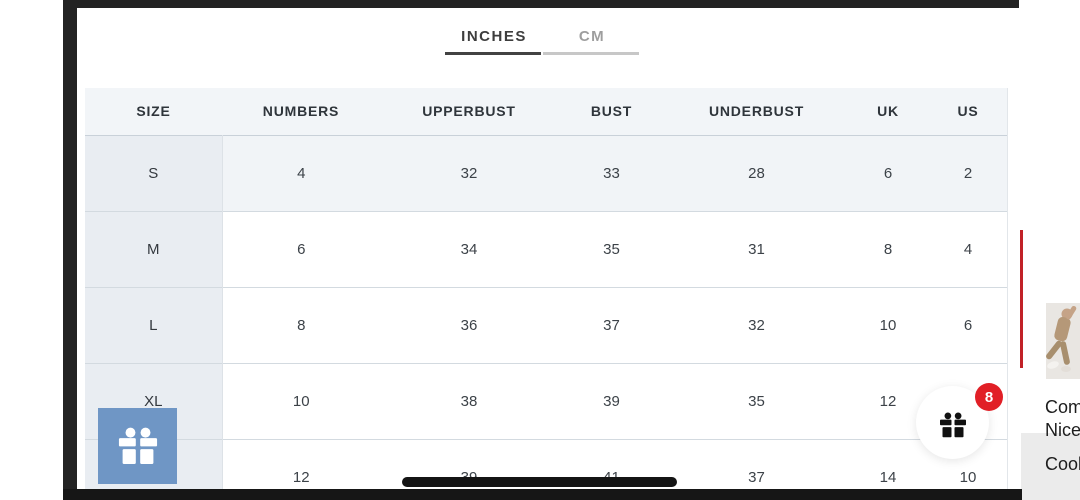 The height and width of the screenshot is (500, 1080). Describe the element at coordinates (301, 401) in the screenshot. I see `numbers-cell: 10` at that location.